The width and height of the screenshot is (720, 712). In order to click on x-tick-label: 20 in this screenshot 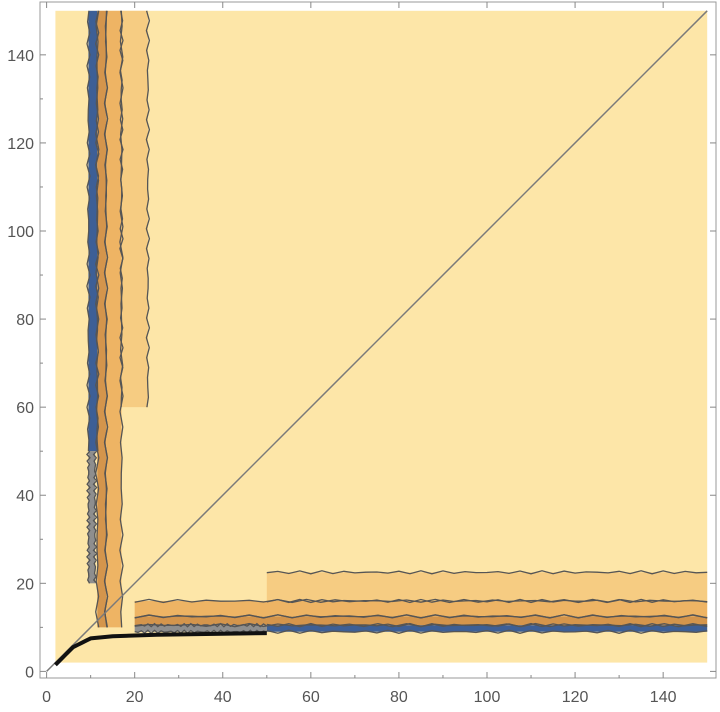, I will do `click(135, 697)`.